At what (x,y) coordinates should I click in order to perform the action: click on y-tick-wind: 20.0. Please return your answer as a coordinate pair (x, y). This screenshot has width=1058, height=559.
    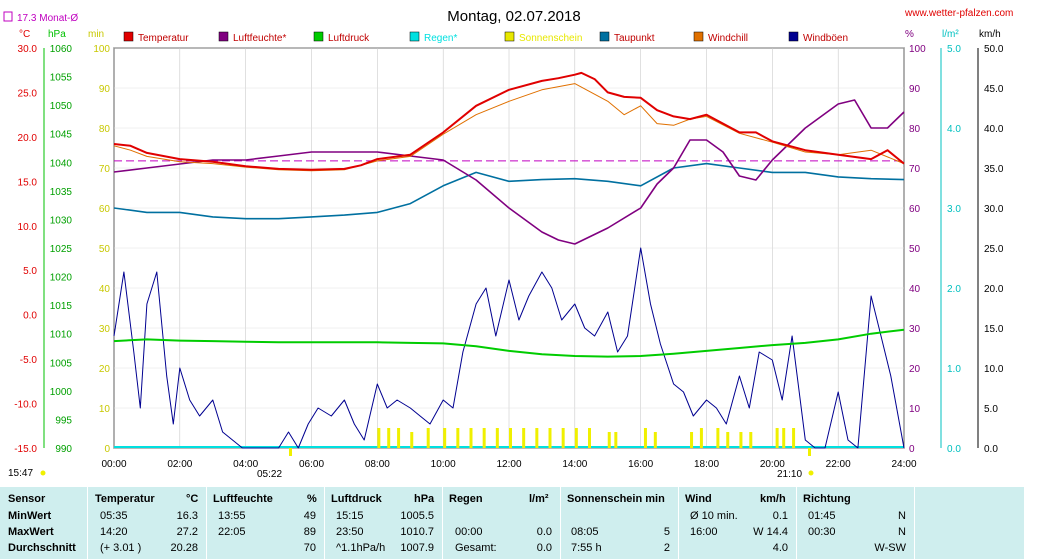
    Looking at the image, I should click on (994, 289).